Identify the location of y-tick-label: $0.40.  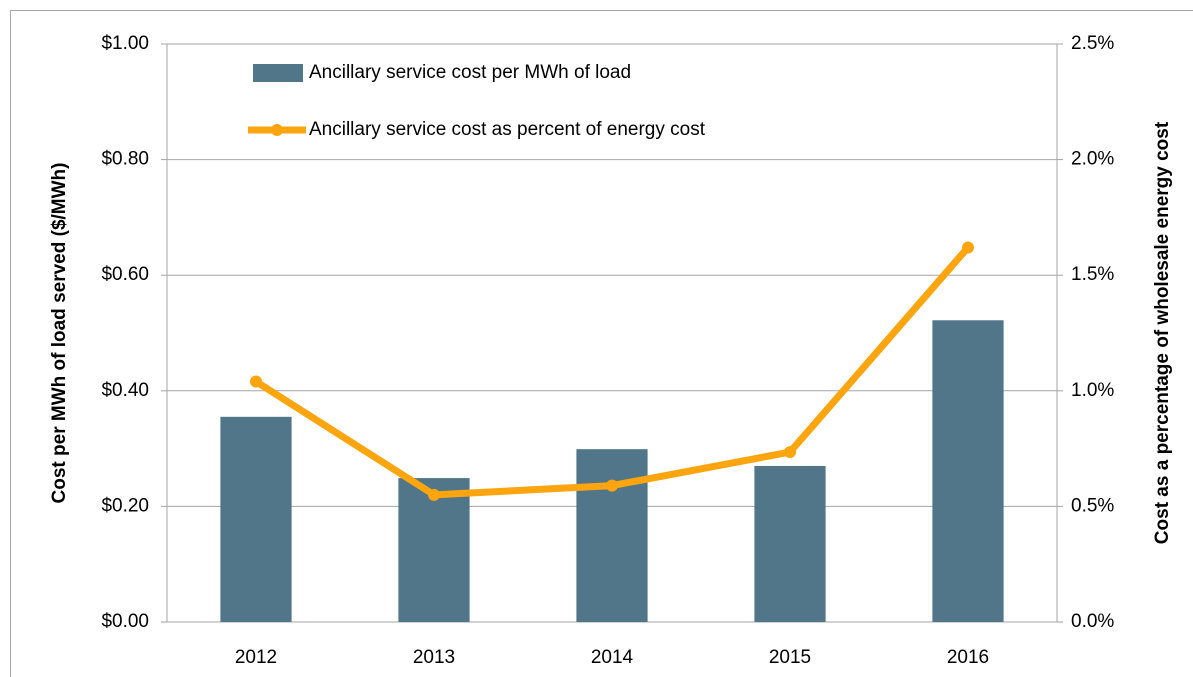
(125, 390).